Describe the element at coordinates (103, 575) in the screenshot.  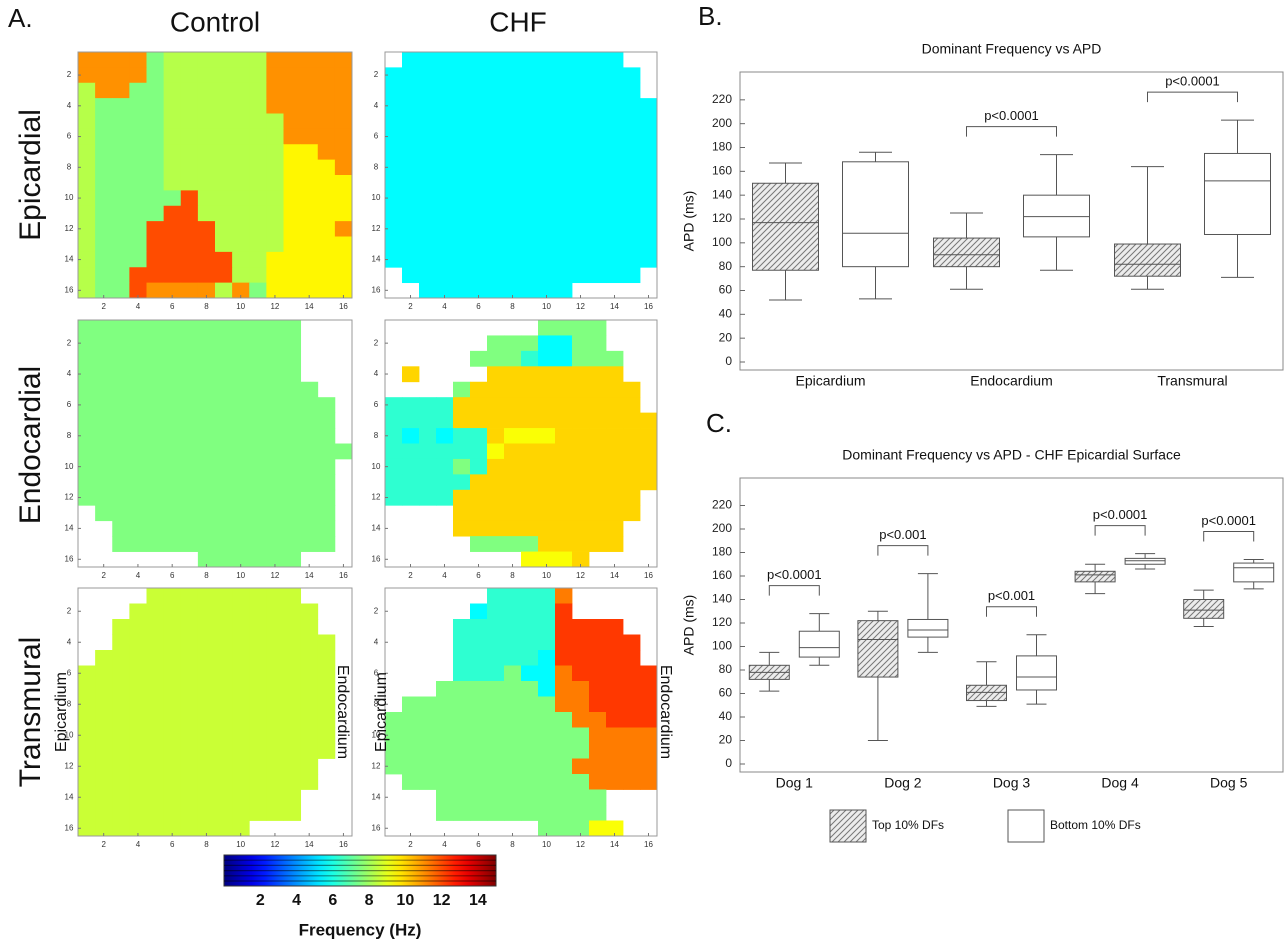
I see `x-tick-label: 2` at that location.